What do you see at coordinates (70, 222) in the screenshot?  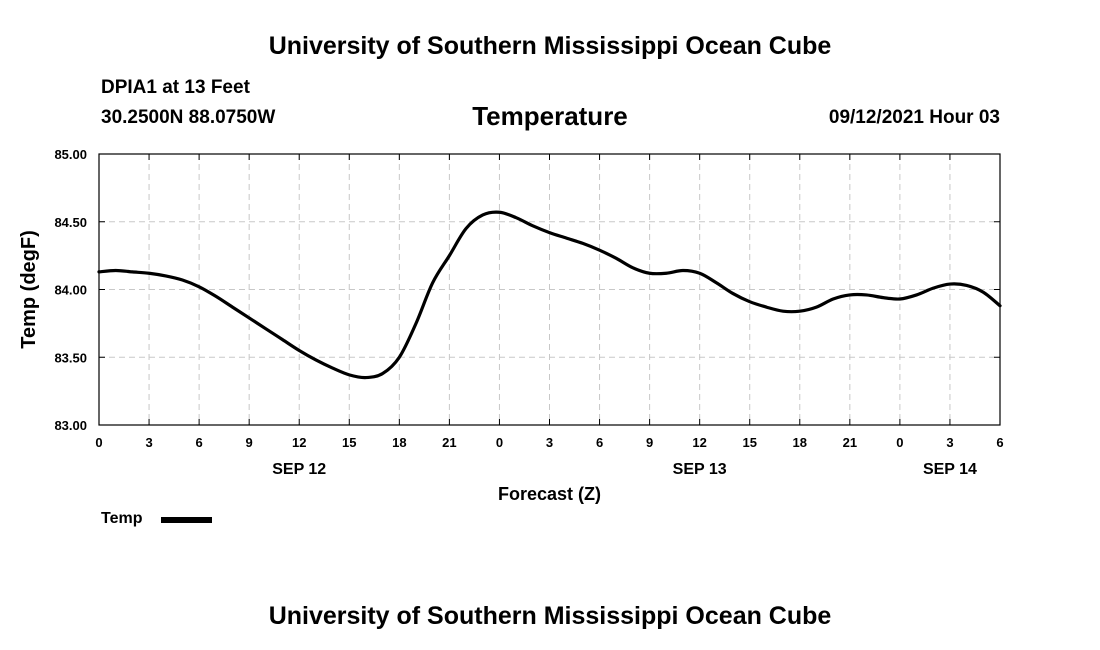 I see `y-tick-label: 84.50` at bounding box center [70, 222].